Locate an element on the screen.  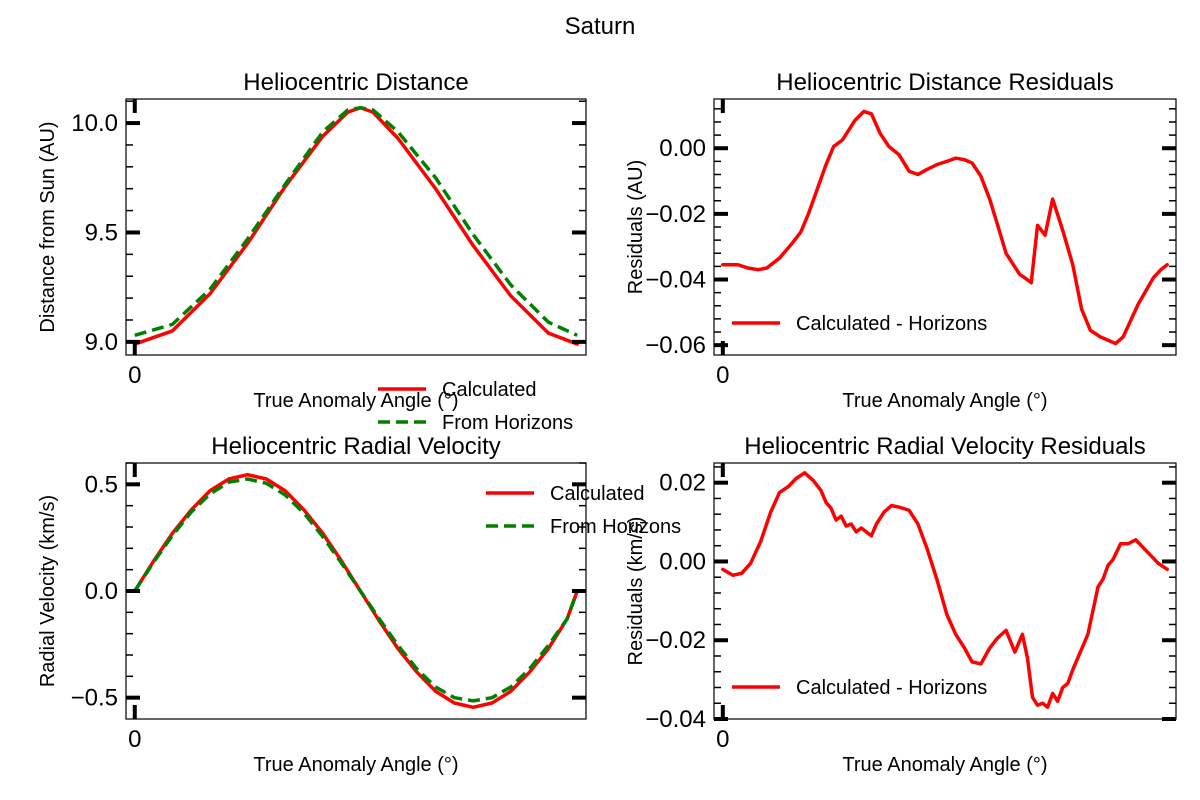
chart3-ytick-label-3: 0.02 is located at coordinates (682, 483).